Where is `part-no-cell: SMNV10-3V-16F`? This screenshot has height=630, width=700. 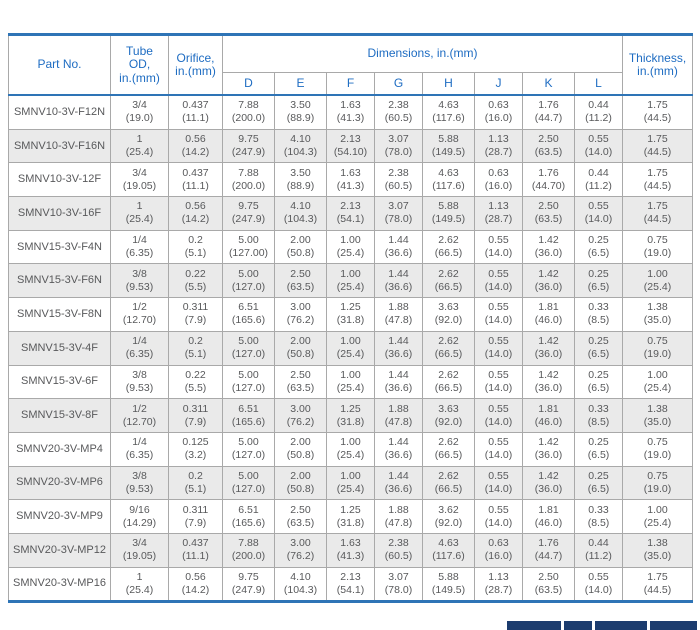 part-no-cell: SMNV10-3V-16F is located at coordinates (59, 213).